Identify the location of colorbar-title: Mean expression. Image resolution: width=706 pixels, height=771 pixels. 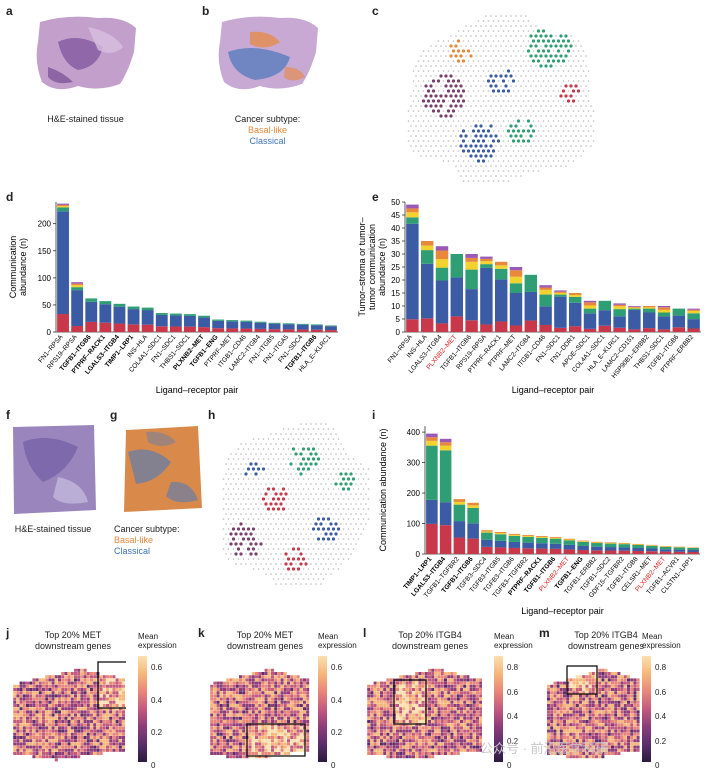
(157, 641).